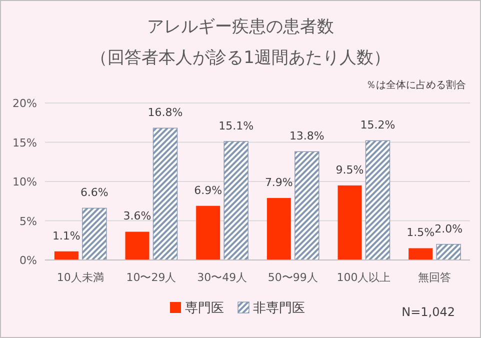 This screenshot has height=338, width=481. I want to click on y-tick-label: 5%, so click(28, 221).